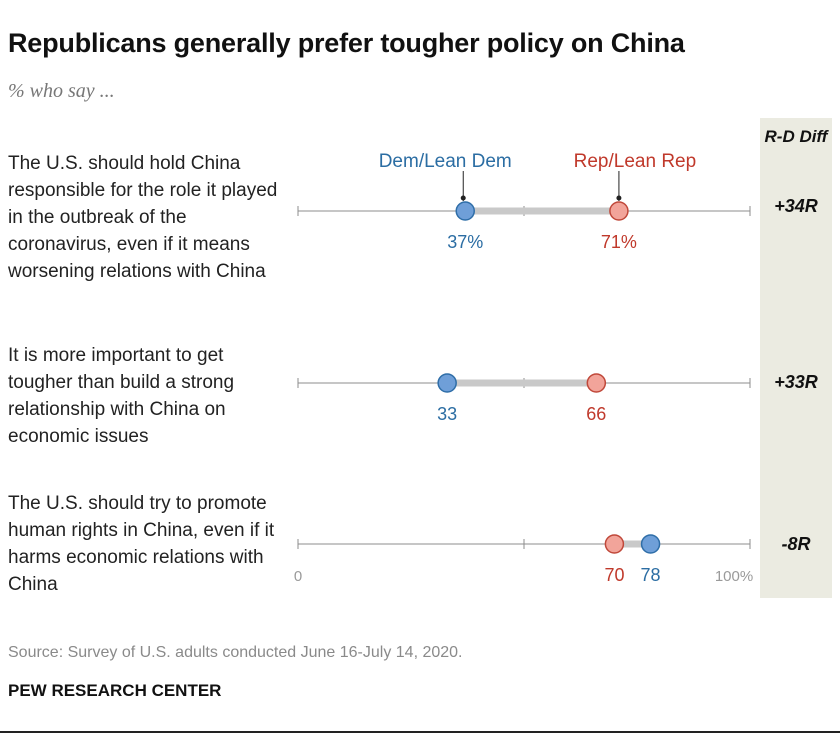 This screenshot has height=736, width=840. What do you see at coordinates (796, 382) in the screenshot?
I see `diff-value-row-2: +33R` at bounding box center [796, 382].